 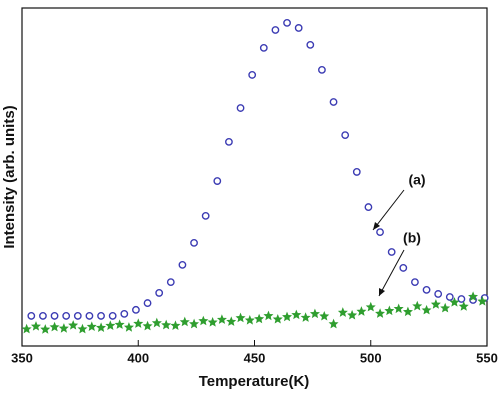 I want to click on x-tick-label: 350, so click(x=22, y=357).